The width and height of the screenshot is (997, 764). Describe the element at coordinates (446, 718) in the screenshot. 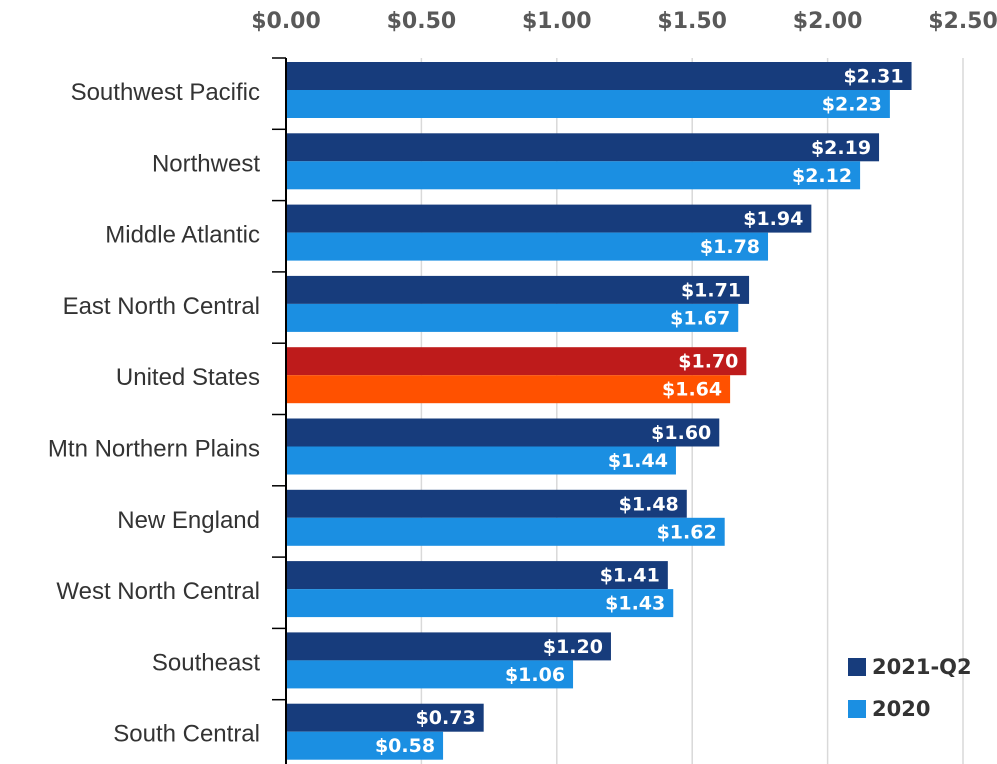

I see `value-label: $0.73` at that location.